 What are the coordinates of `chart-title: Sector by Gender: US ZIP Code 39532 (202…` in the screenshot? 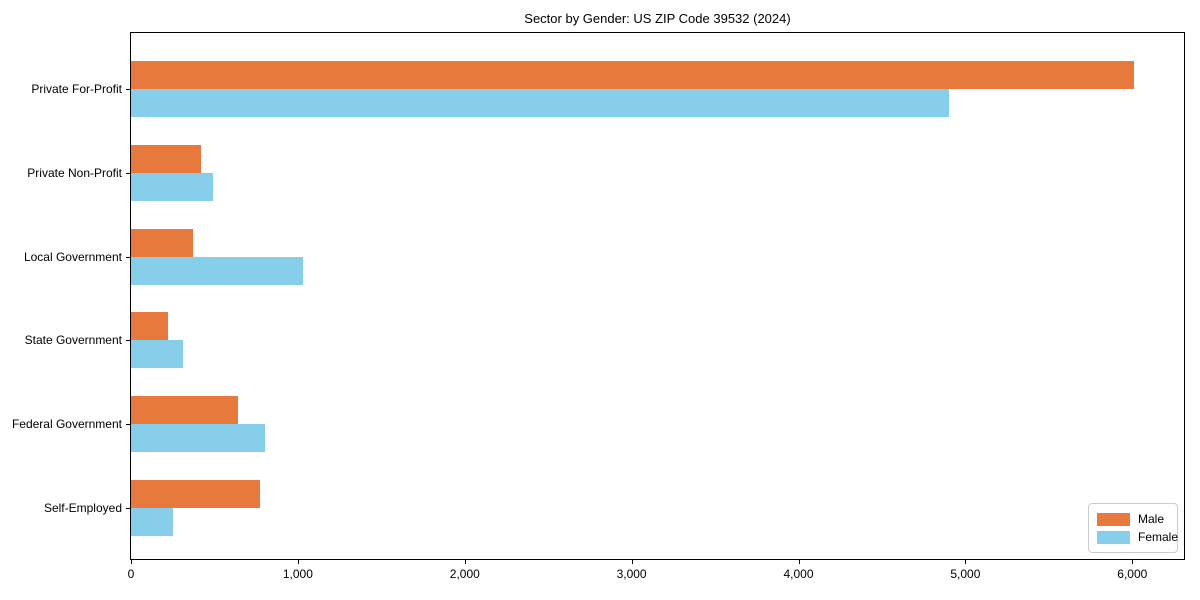 It's located at (657, 18).